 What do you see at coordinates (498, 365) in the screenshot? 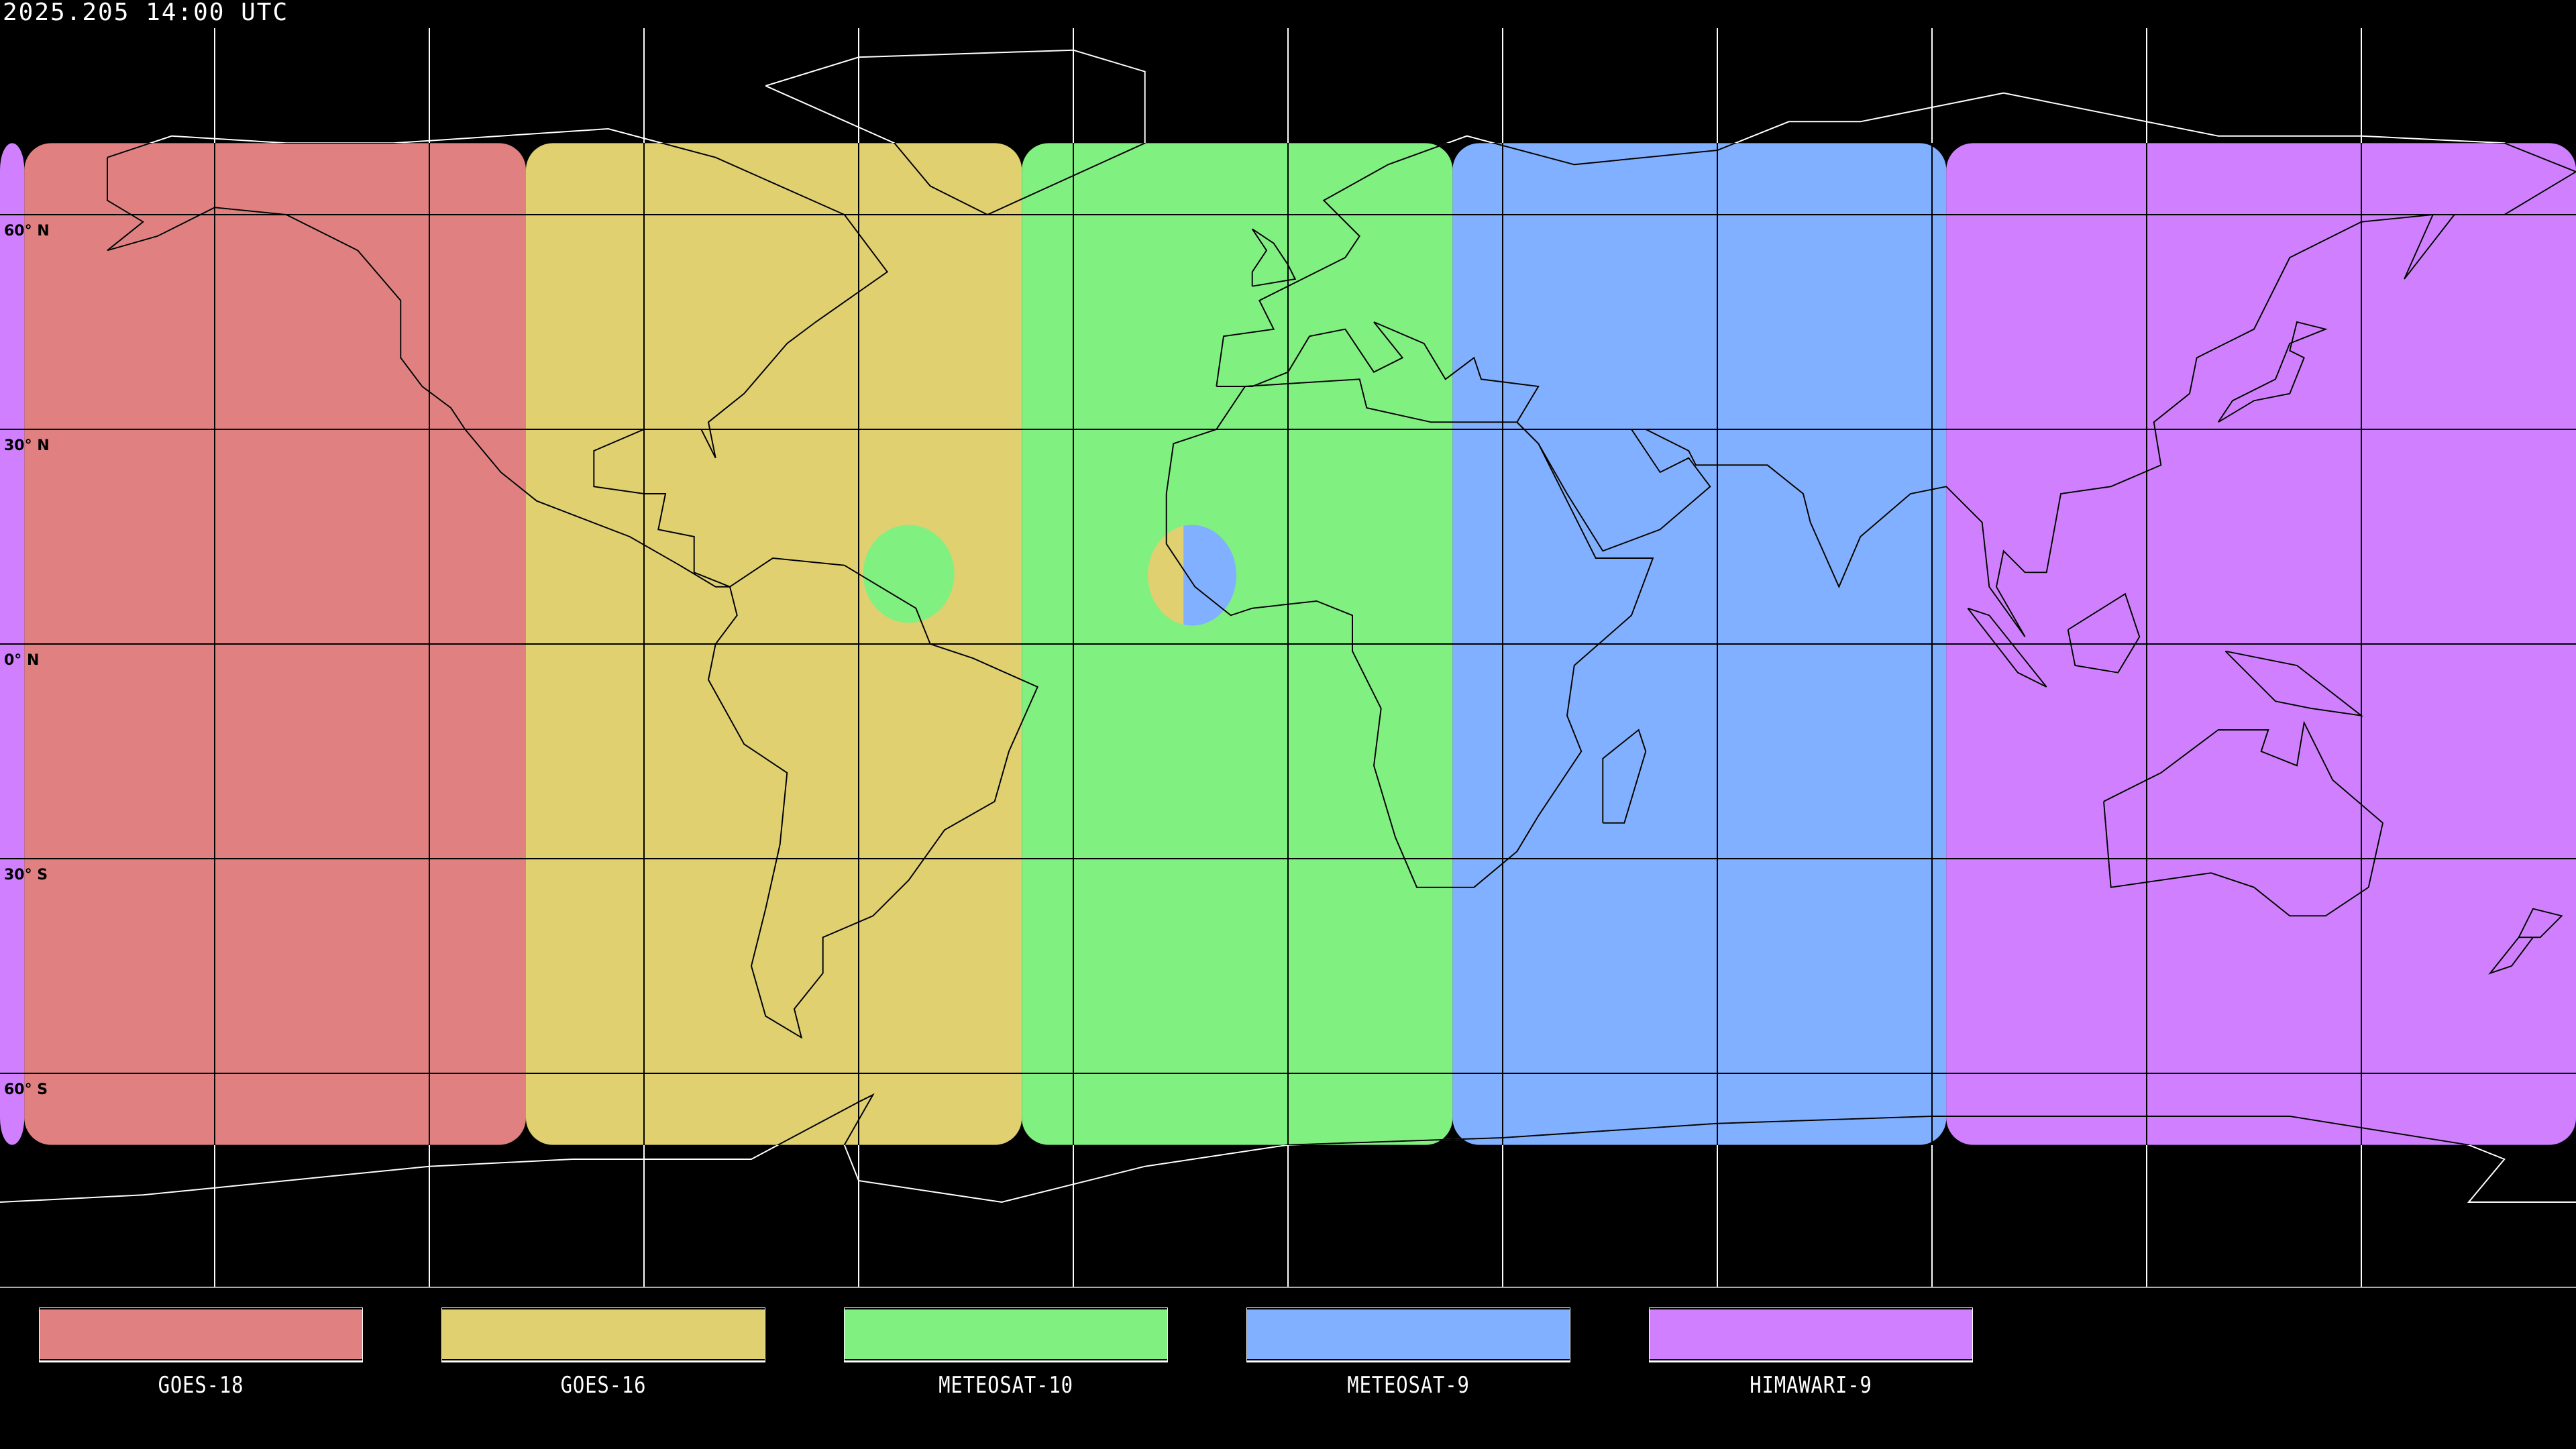
I see `coastline-north-america` at bounding box center [498, 365].